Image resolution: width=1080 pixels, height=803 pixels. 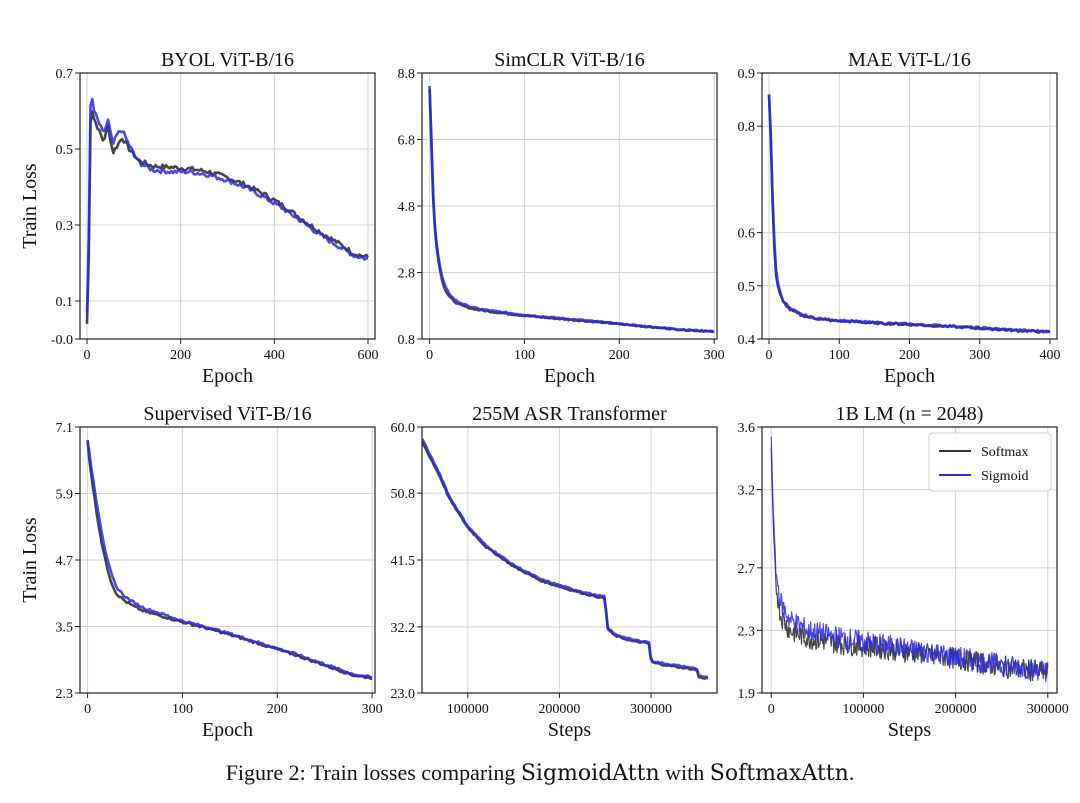 What do you see at coordinates (403, 628) in the screenshot?
I see `y-tick-label: 32.2` at bounding box center [403, 628].